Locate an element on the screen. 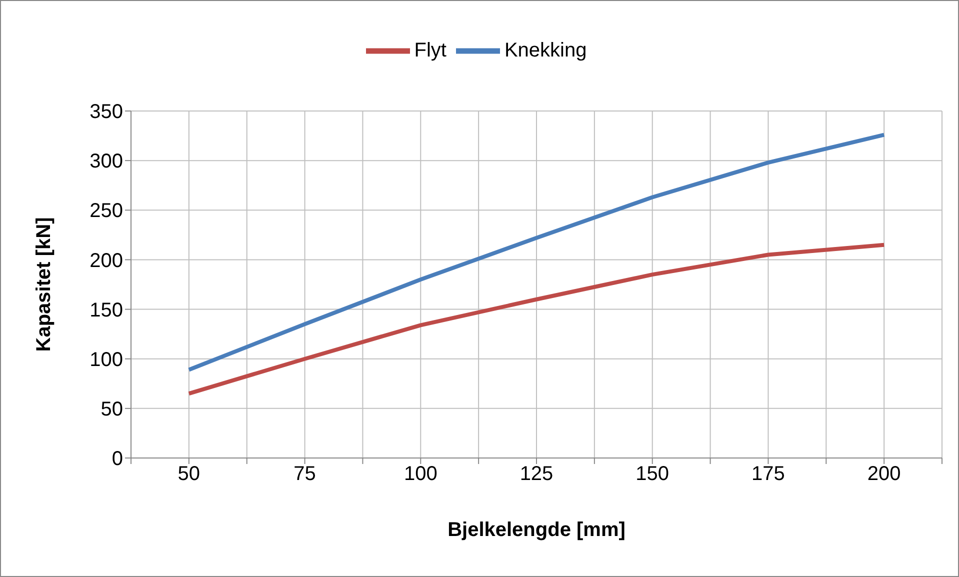 Image resolution: width=959 pixels, height=577 pixels. x-tick-label: 50 is located at coordinates (189, 474).